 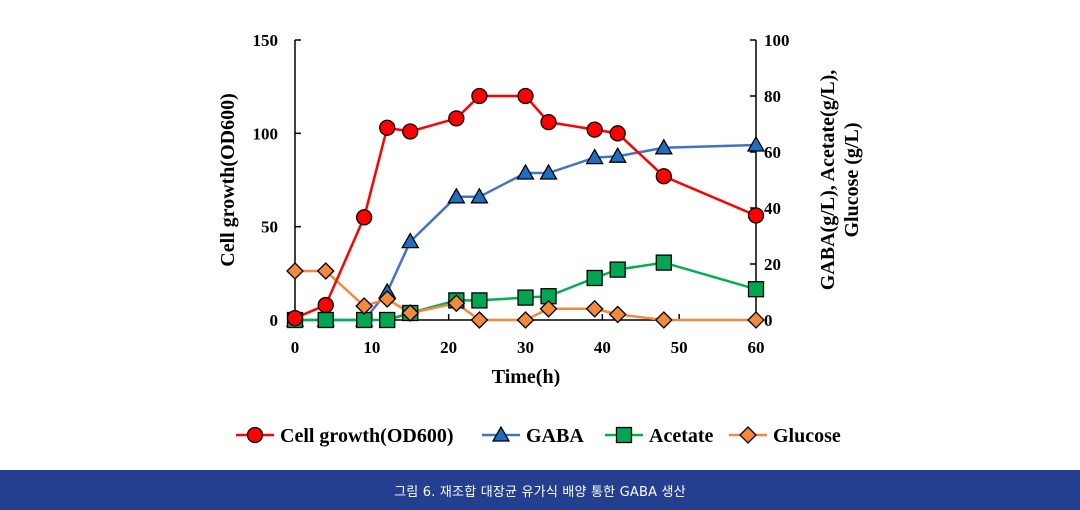 What do you see at coordinates (807, 436) in the screenshot?
I see `legend-label-glucose: Glucose` at bounding box center [807, 436].